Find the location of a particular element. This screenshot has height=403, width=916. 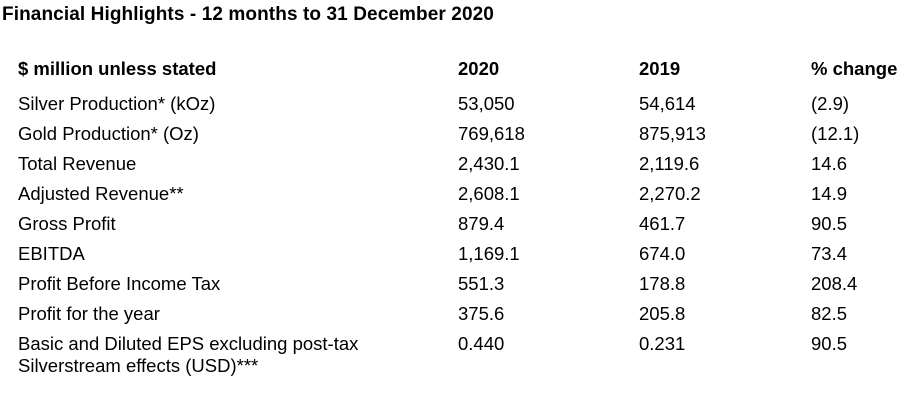

table-row: Adjusted Revenue** 2,608.1 2,270.2 14.9 is located at coordinates (463, 198).